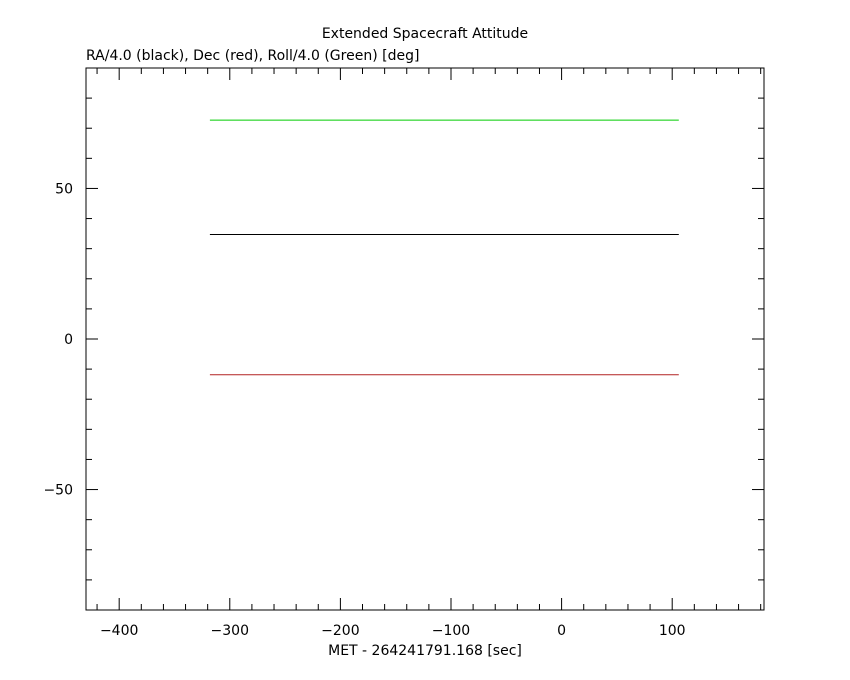  I want to click on y-tick-label: 0, so click(68, 340).